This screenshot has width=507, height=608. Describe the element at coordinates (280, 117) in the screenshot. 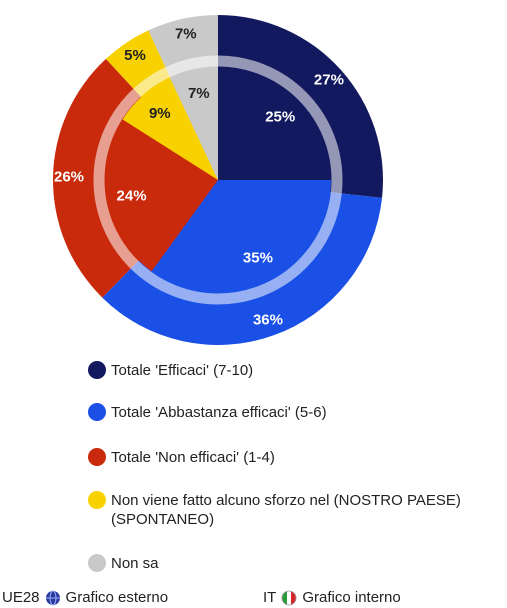

I see `data-label: 25%` at that location.